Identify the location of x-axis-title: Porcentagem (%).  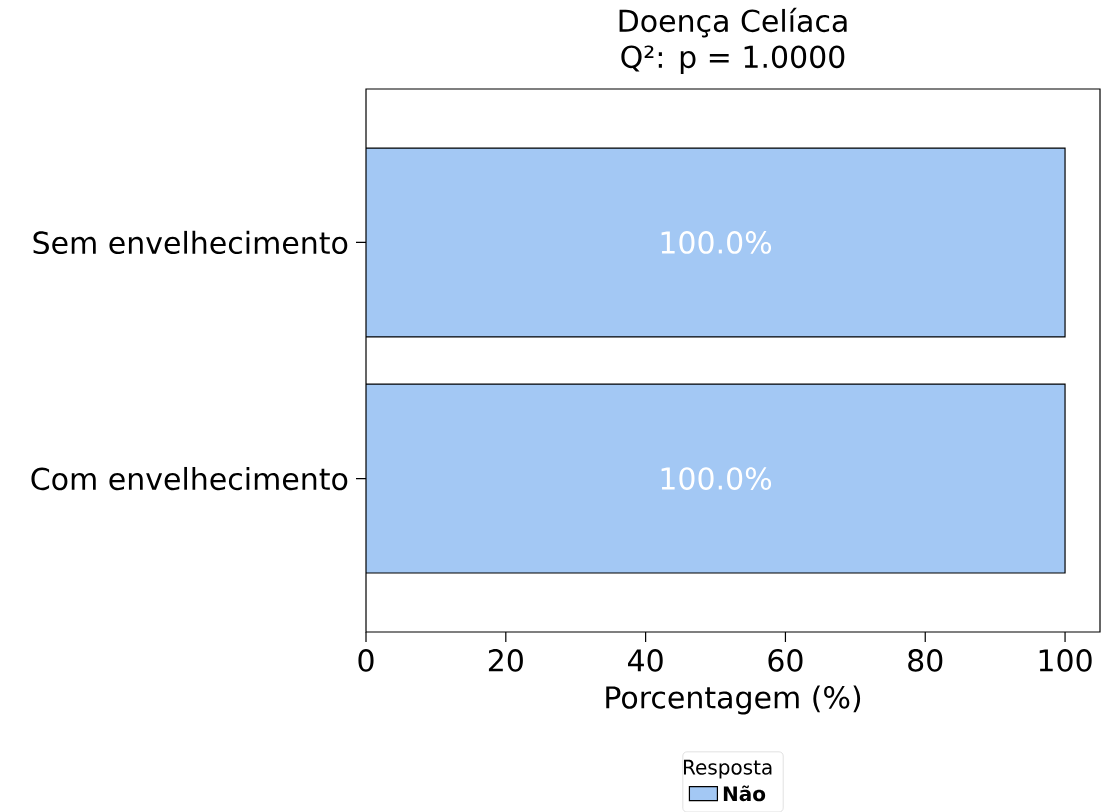
(733, 700).